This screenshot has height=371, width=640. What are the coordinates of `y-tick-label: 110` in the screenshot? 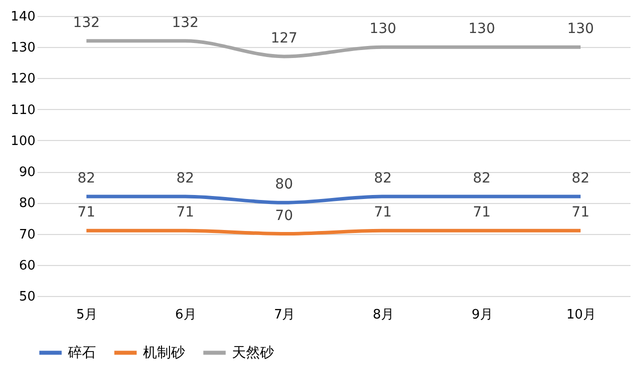 It's located at (23, 110).